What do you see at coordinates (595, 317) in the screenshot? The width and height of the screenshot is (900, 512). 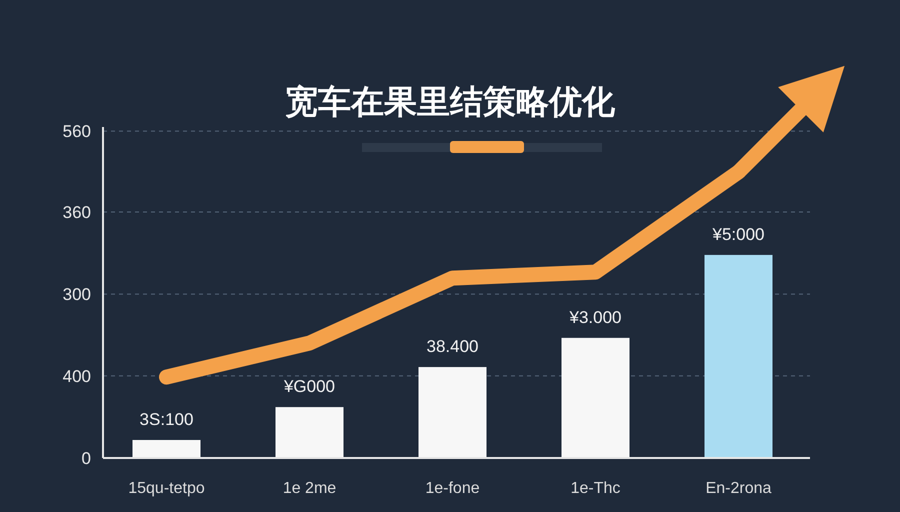 I see `annotation: ¥3.000` at bounding box center [595, 317].